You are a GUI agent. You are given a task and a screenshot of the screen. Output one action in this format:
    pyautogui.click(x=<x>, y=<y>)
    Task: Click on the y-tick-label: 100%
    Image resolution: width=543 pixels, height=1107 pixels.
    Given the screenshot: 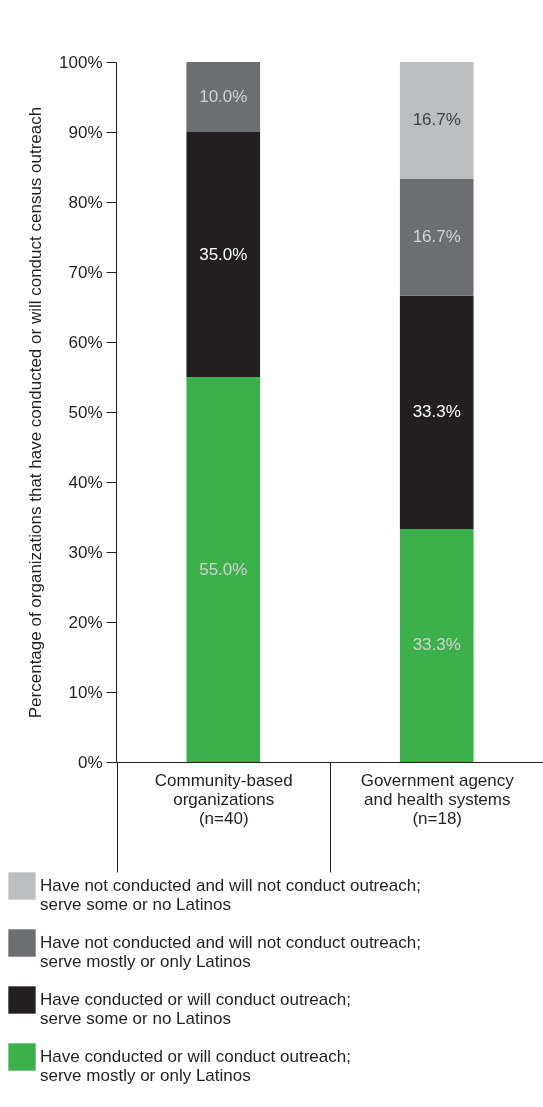 What is the action you would take?
    pyautogui.click(x=81, y=62)
    